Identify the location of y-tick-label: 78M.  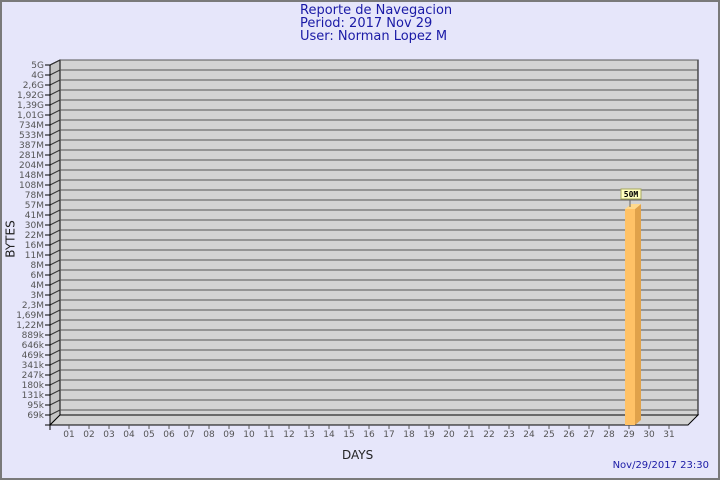
(34, 196).